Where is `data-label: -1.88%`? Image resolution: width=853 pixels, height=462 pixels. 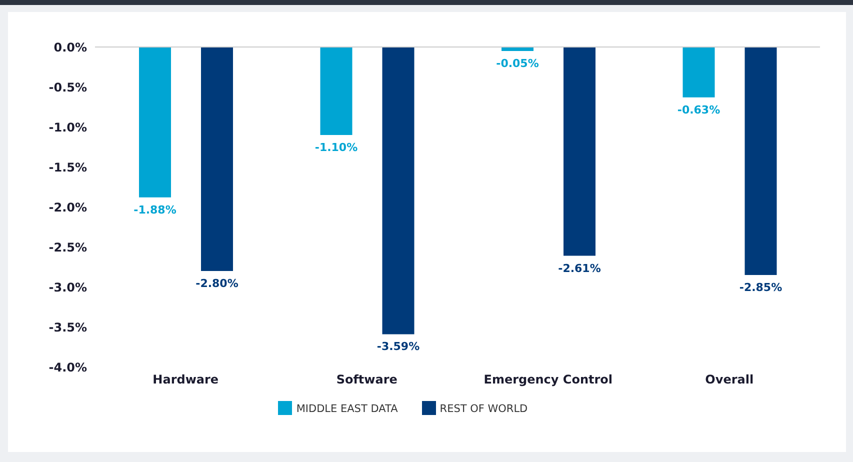
data-label: -1.88% is located at coordinates (155, 209).